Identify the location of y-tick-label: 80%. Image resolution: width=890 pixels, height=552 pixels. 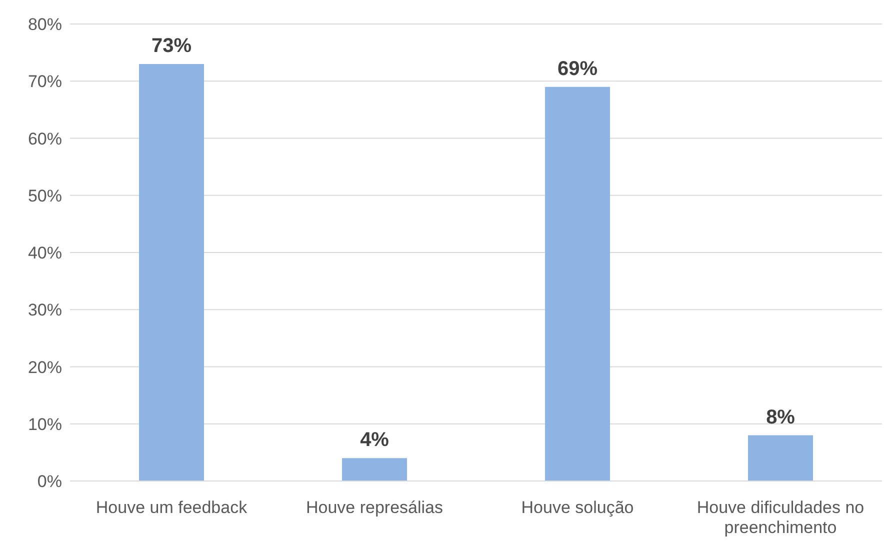
(45, 24).